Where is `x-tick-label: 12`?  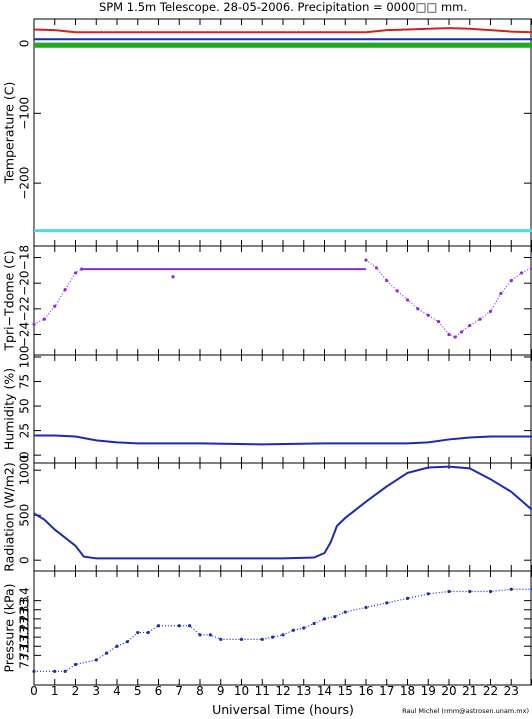
x-tick-label: 12 is located at coordinates (282, 691).